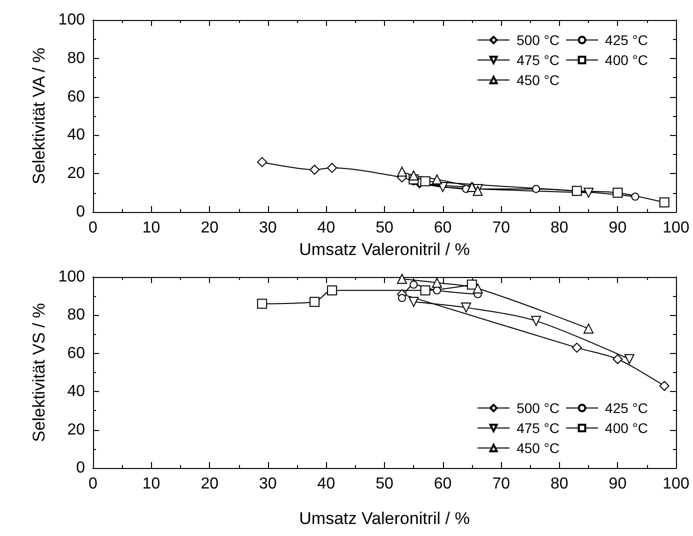 The image size is (693, 536). I want to click on y-axis-title: Selektivität VS / %, so click(38, 372).